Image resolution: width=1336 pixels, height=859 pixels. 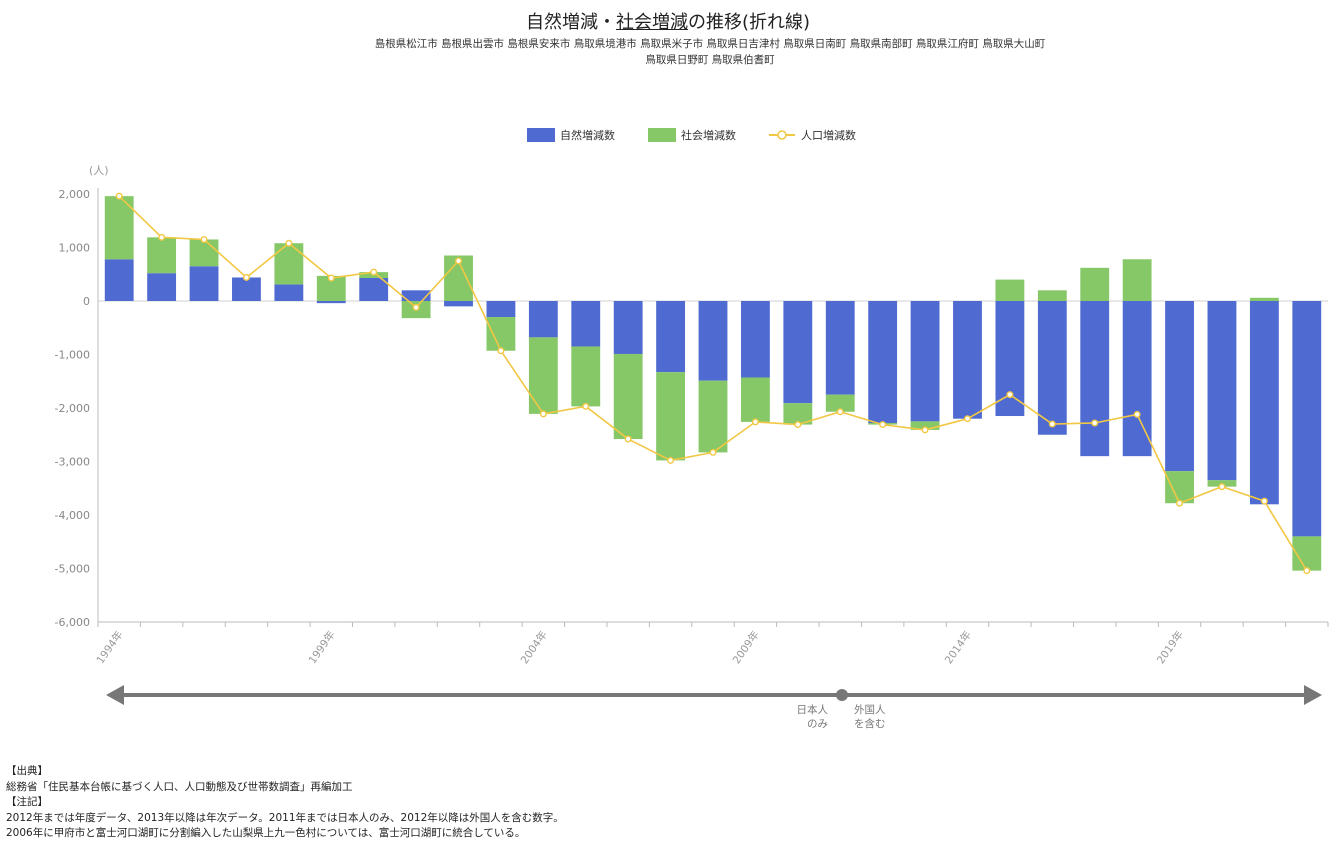 I want to click on legend-label-population: 人口増減数, so click(x=828, y=135).